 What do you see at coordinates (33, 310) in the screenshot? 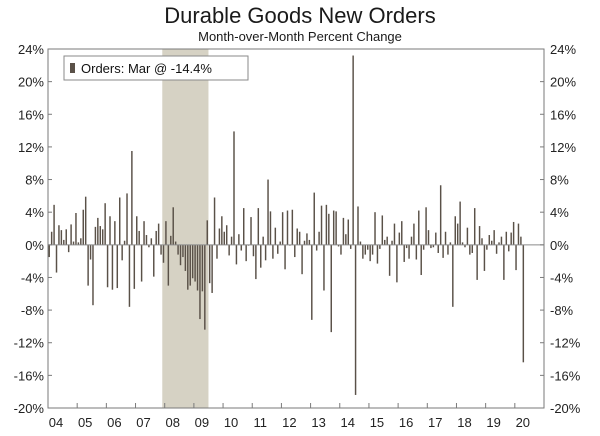
I see `y-tick-label-left: -8%` at bounding box center [33, 310].